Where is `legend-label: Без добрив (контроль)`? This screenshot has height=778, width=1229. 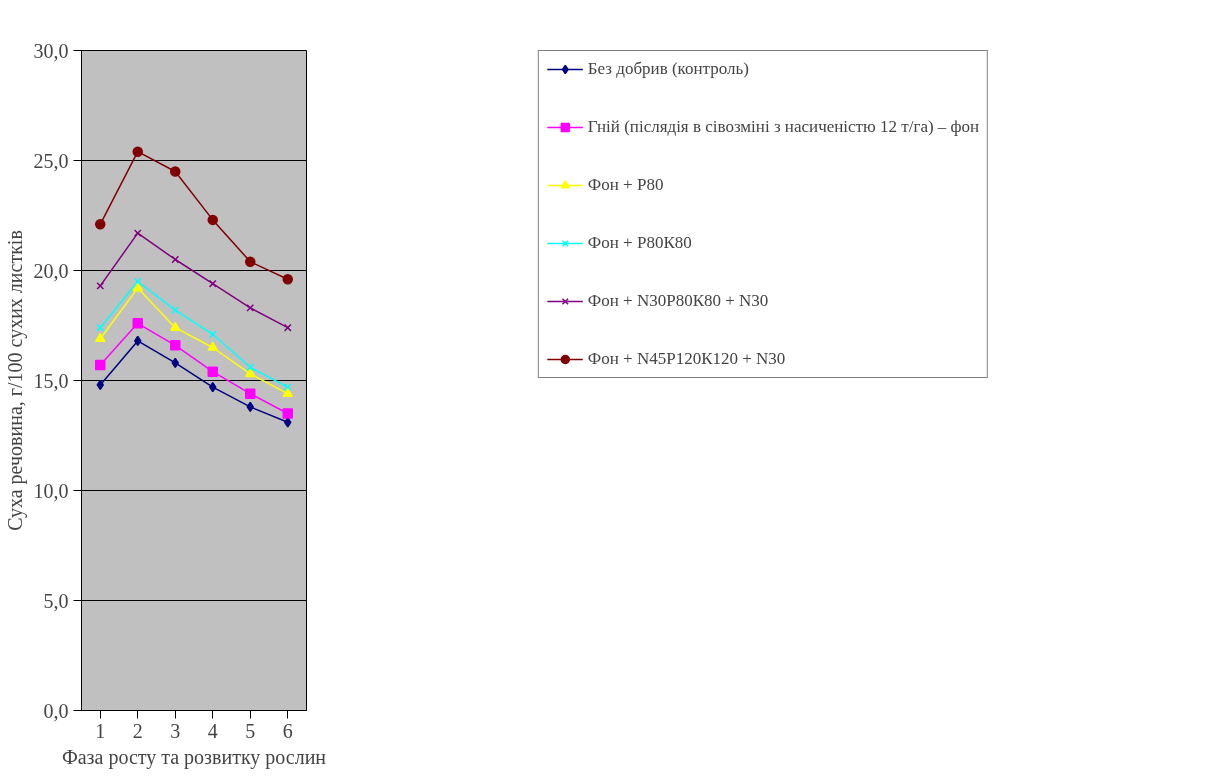
legend-label: Без добрив (контроль) is located at coordinates (668, 69).